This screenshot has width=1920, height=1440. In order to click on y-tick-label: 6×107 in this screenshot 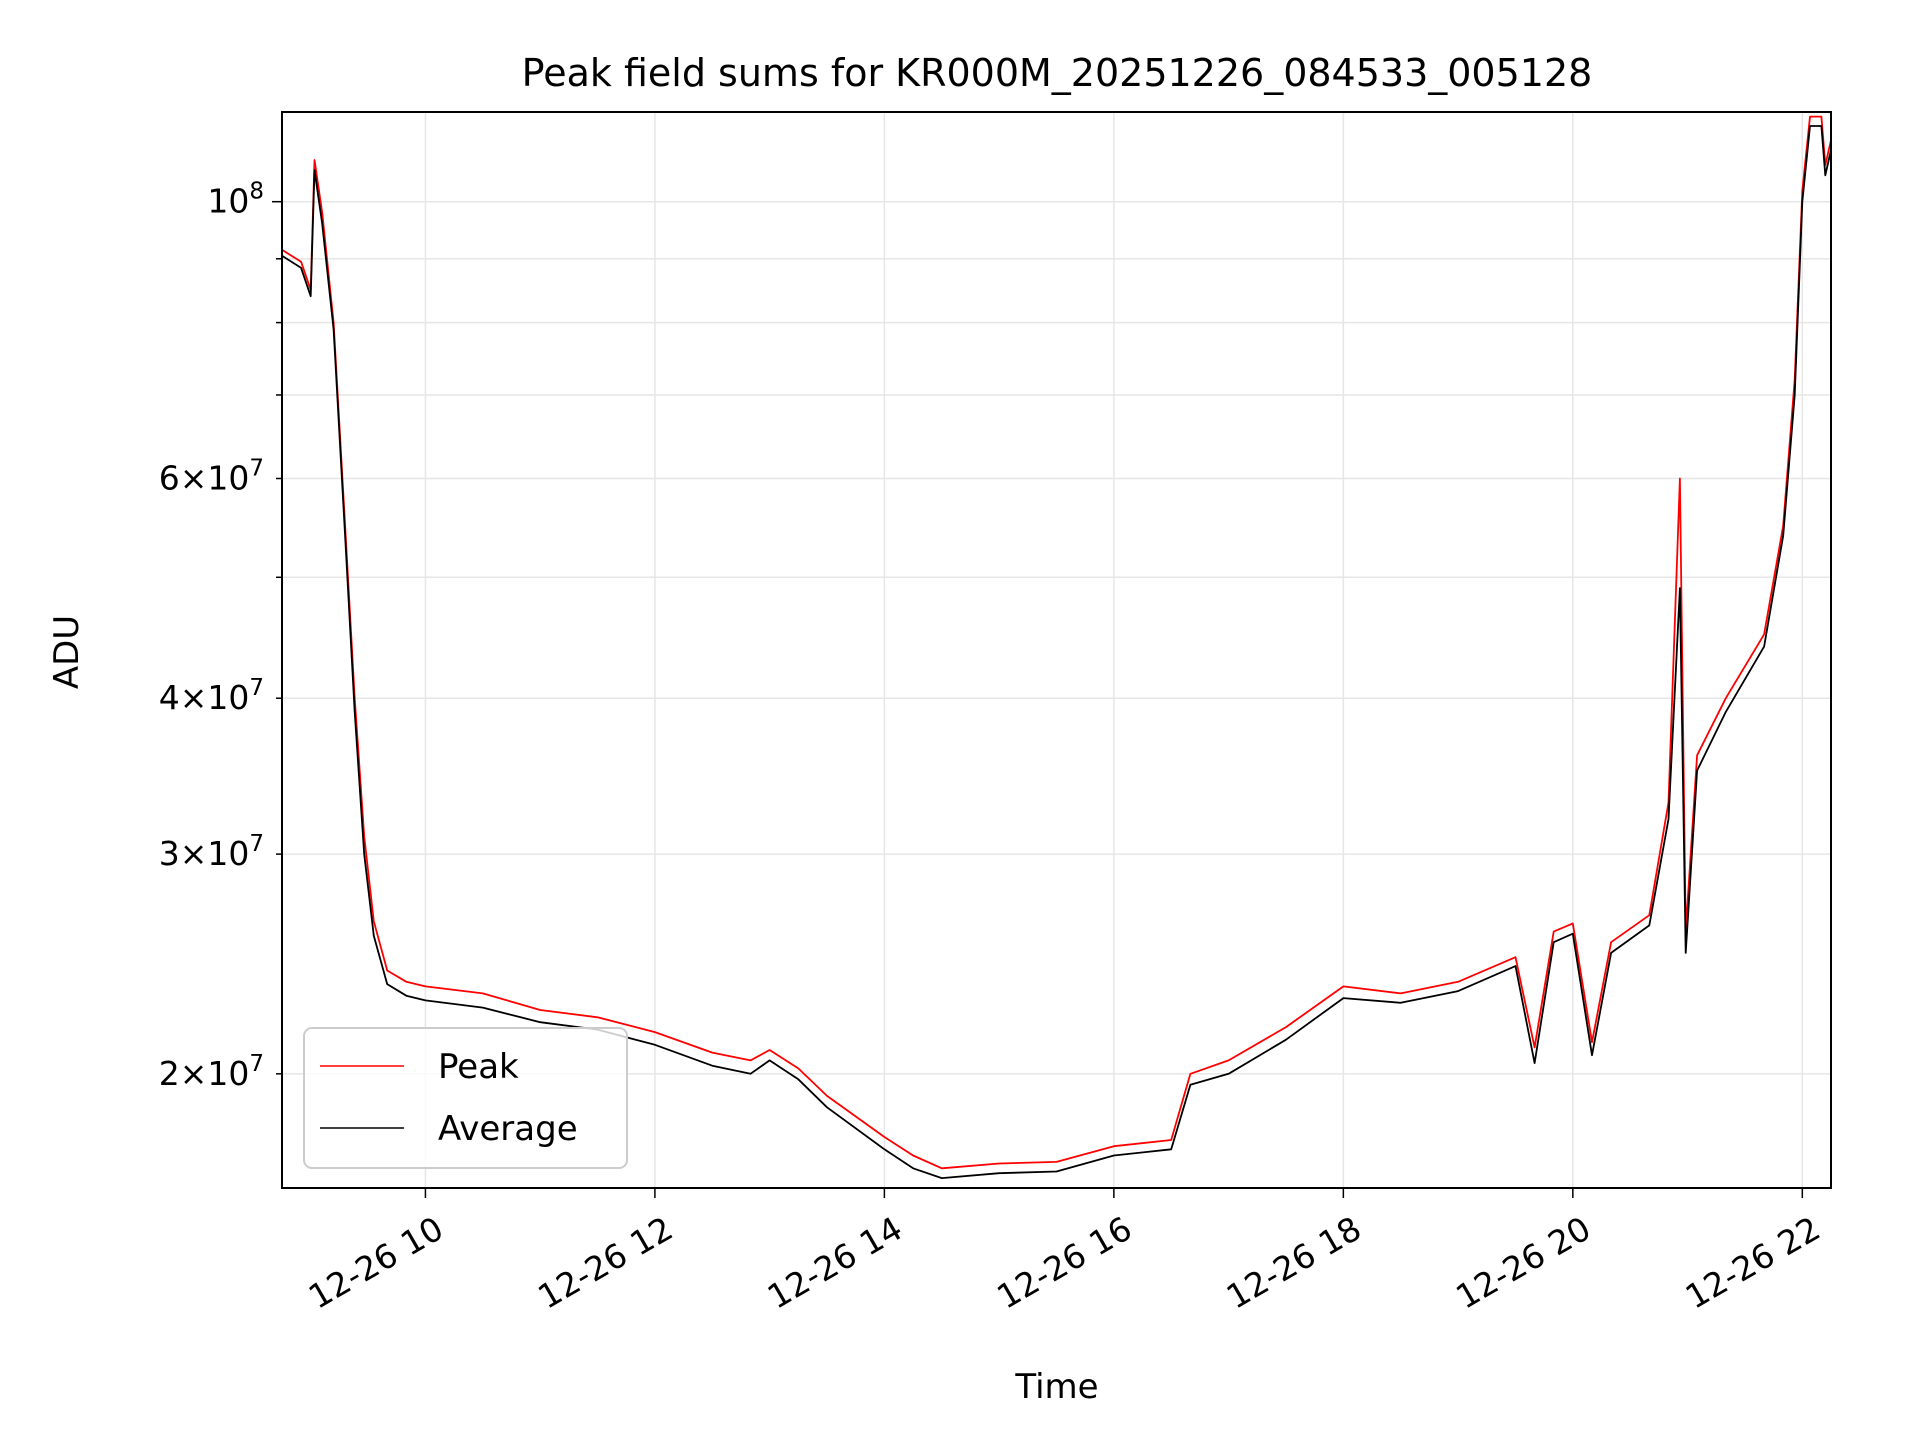, I will do `click(211, 476)`.